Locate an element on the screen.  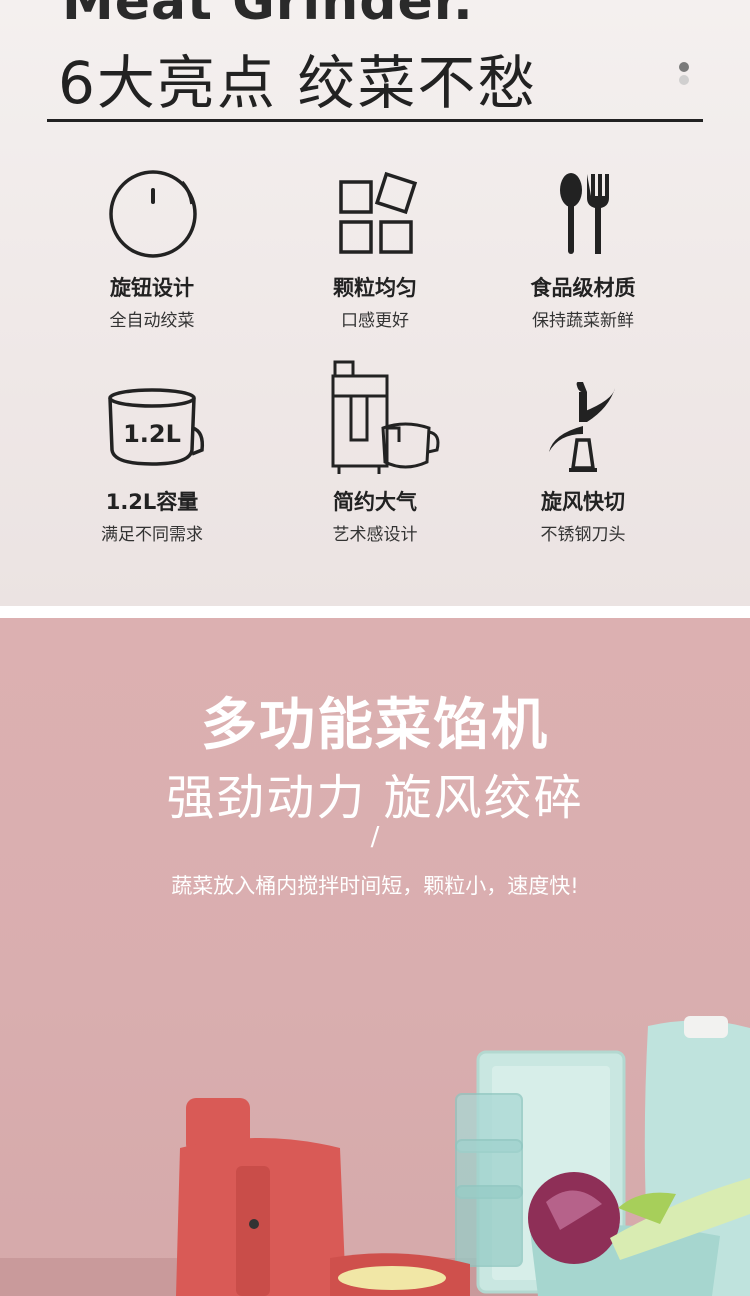
spoon-fork-icon is located at coordinates (584, 213).